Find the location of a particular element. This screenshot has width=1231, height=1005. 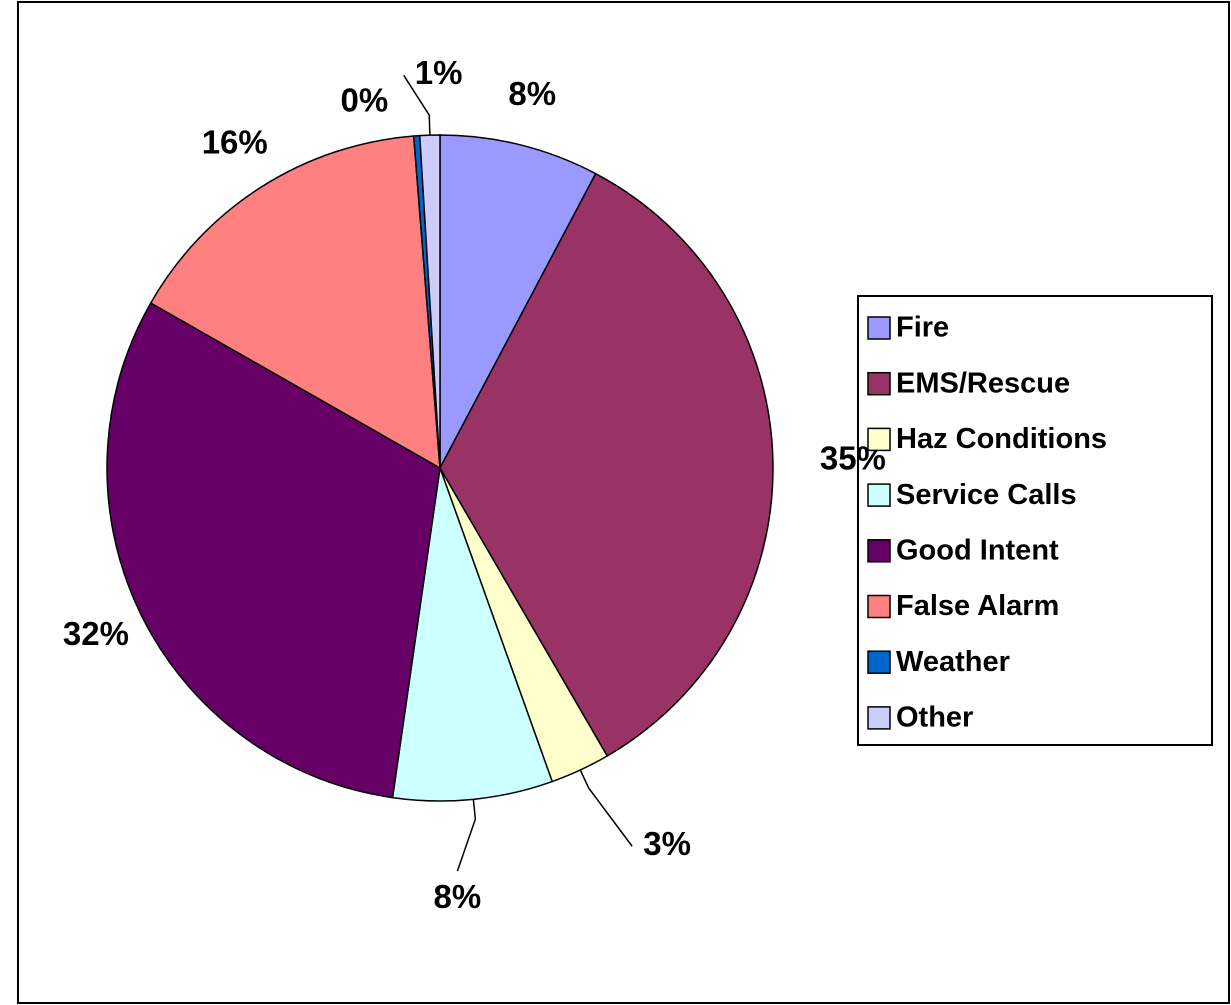

legend-box is located at coordinates (1035, 520).